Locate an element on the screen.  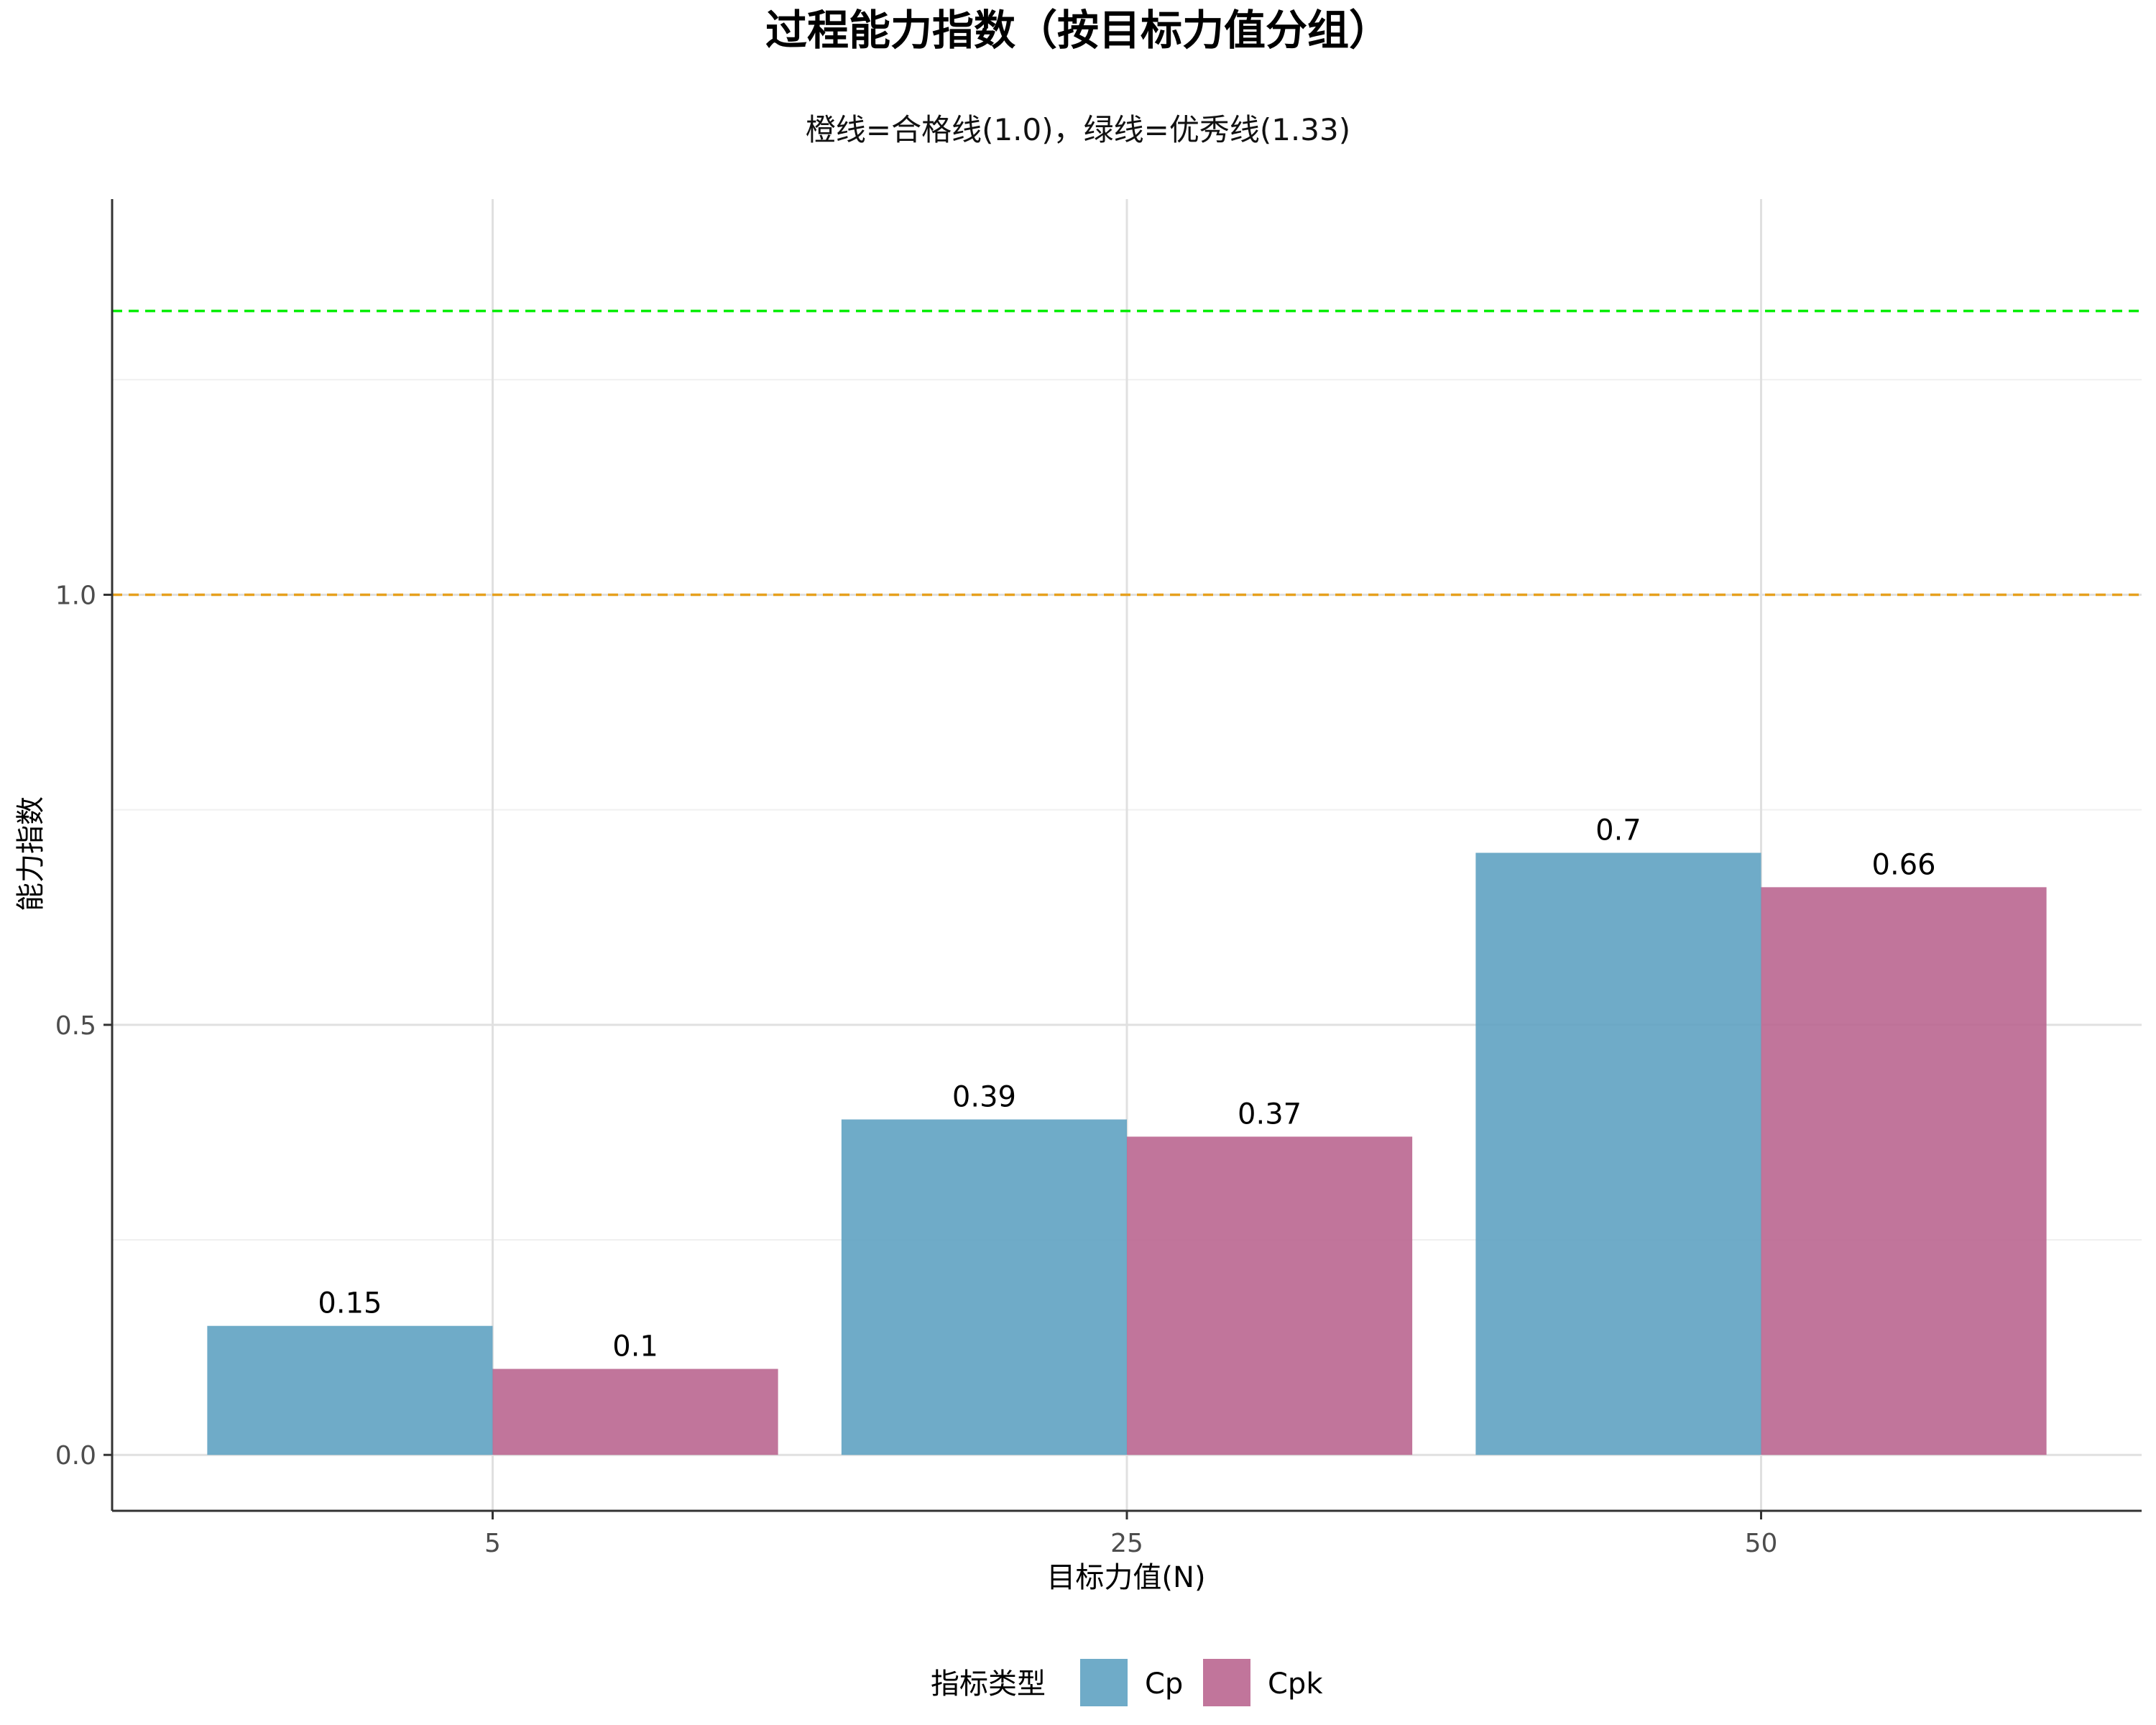
legend-label-cp: Cp is located at coordinates (1164, 1684).